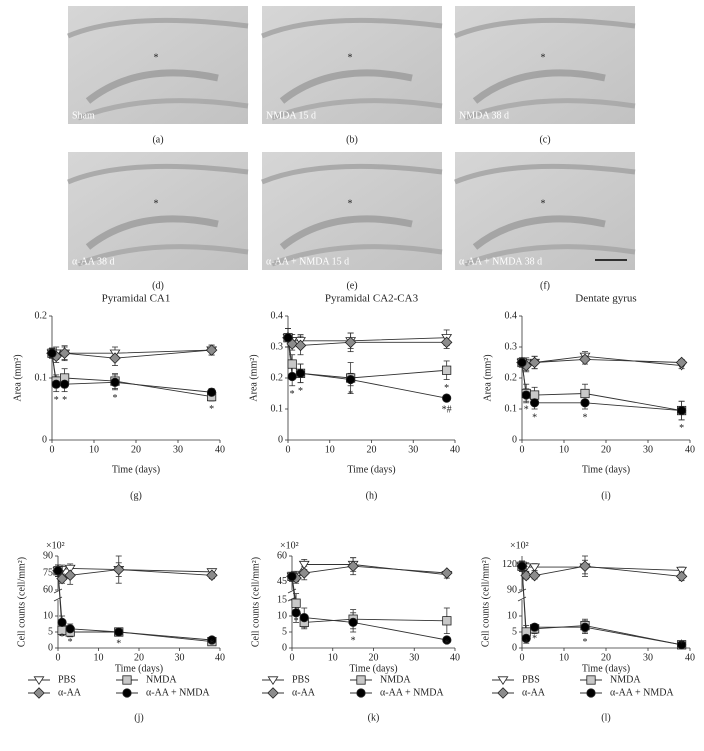 The height and width of the screenshot is (751, 704). I want to click on y-tick-label: 120, so click(509, 564).